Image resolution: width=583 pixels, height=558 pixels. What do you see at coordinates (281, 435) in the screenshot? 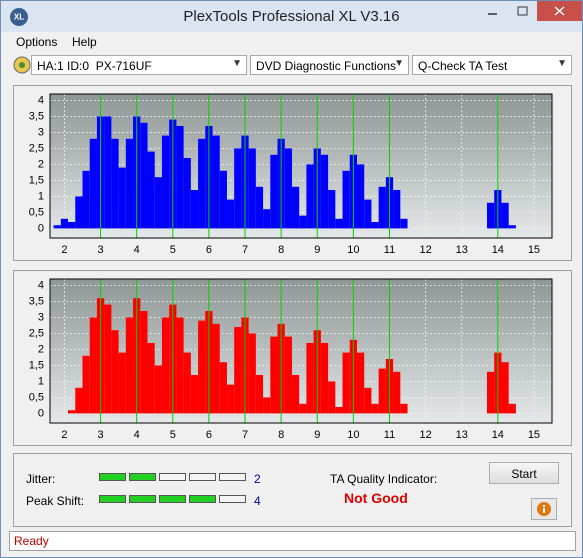
I see `x-tick-label: 8` at bounding box center [281, 435].